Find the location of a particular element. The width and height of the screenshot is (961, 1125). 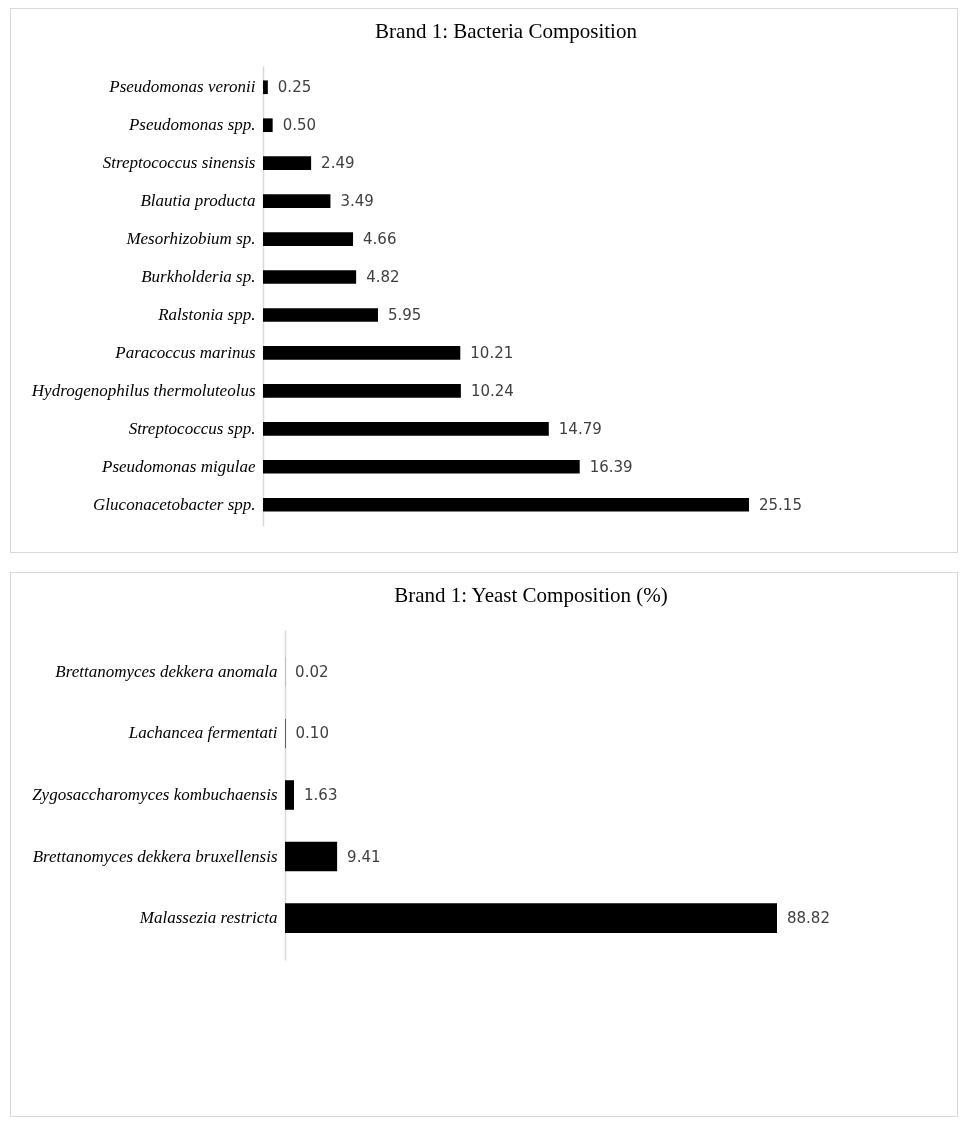

data-label: 25.15 is located at coordinates (780, 504).